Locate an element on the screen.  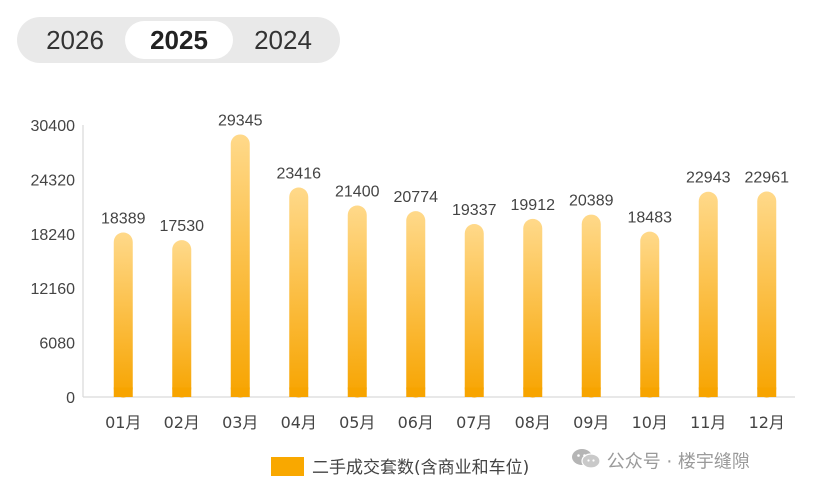
watermark-text: 公众号 · 楼宇缝隙 is located at coordinates (678, 462).